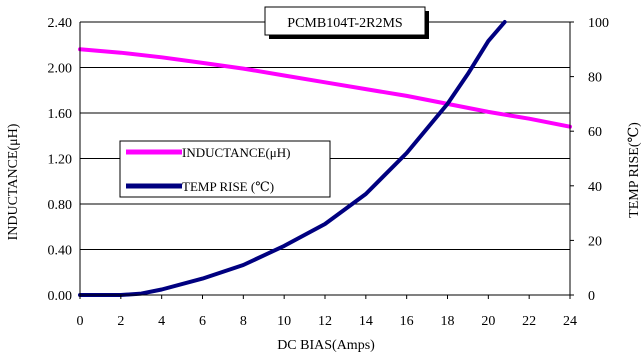  Describe the element at coordinates (202, 321) in the screenshot. I see `x-tick-label-3: 6` at that location.